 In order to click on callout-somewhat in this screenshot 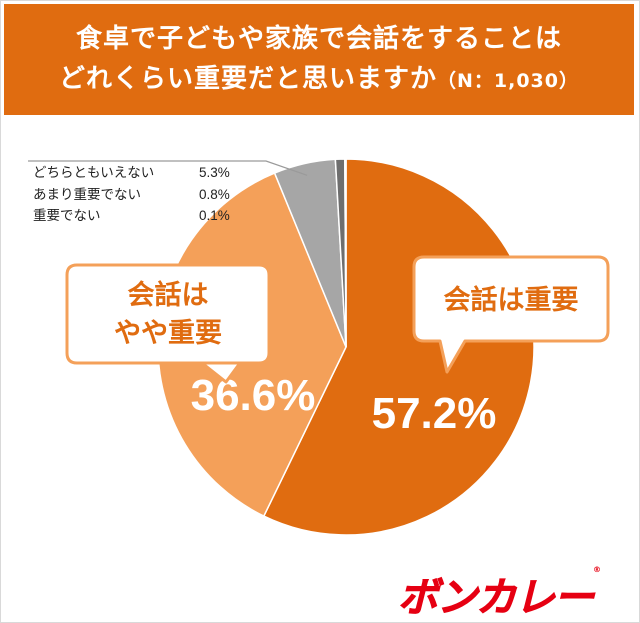, I will do `click(168, 323)`.